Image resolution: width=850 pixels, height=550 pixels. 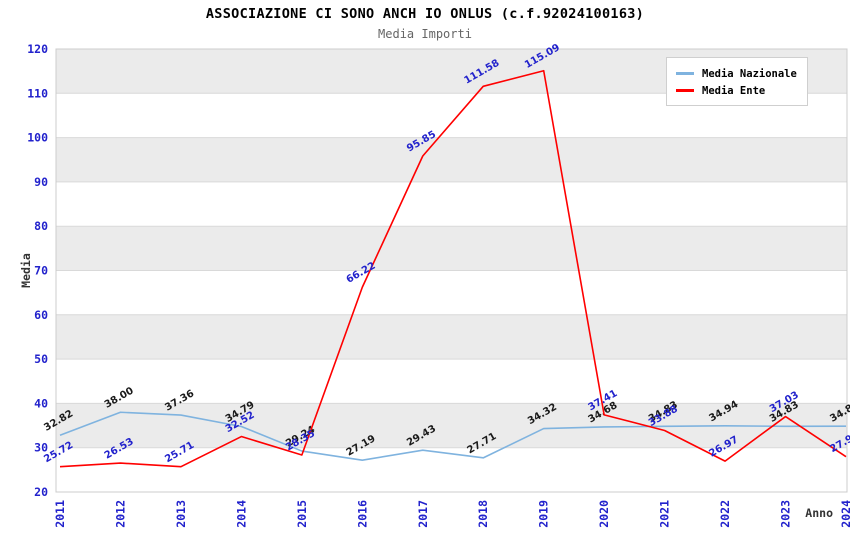 What do you see at coordinates (844, 514) in the screenshot?
I see `x-tick-label: 2024` at bounding box center [844, 514].